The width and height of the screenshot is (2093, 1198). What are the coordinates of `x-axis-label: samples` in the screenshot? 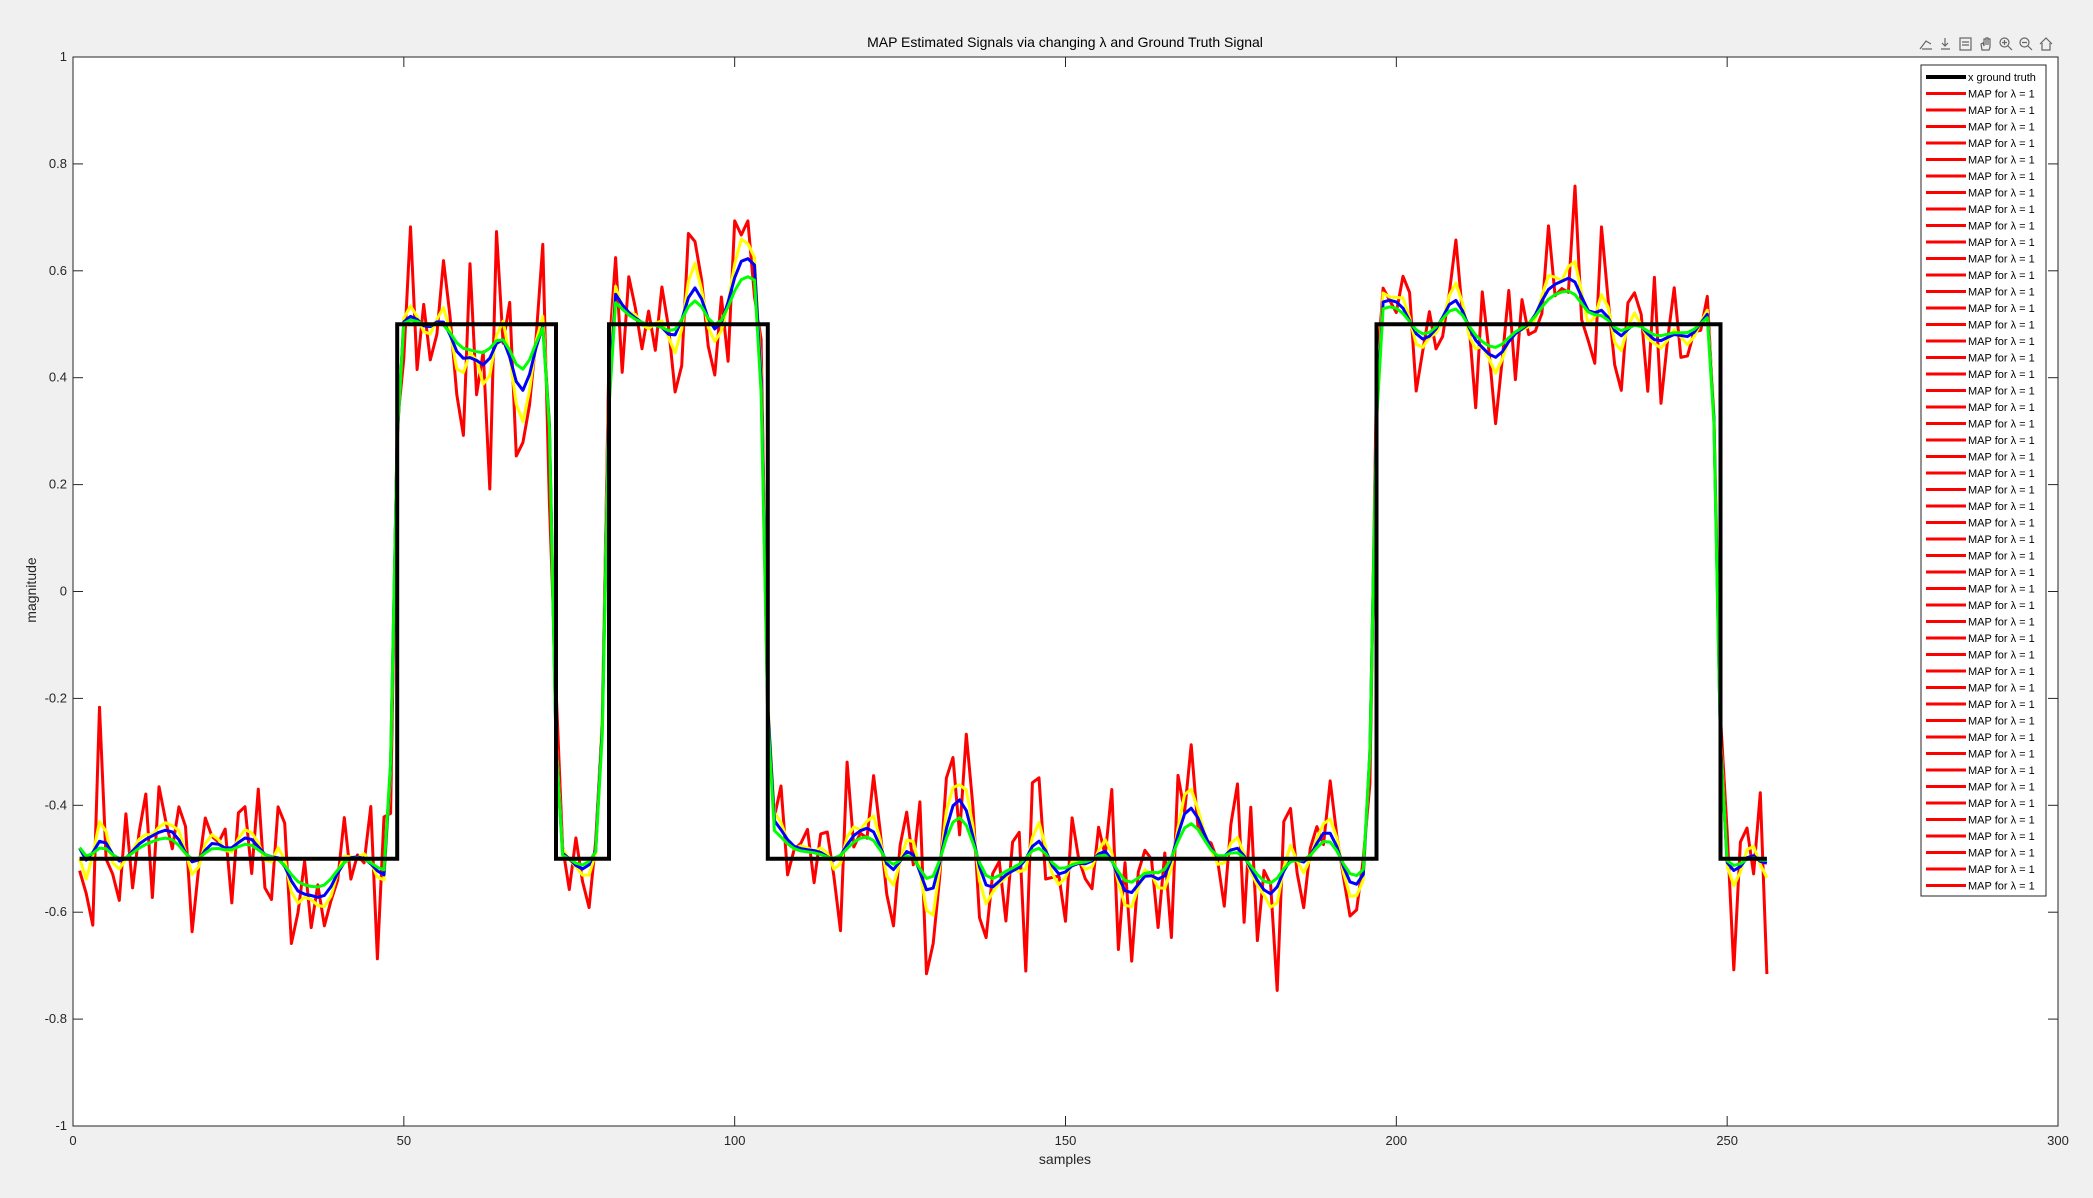 It's located at (1065, 1159).